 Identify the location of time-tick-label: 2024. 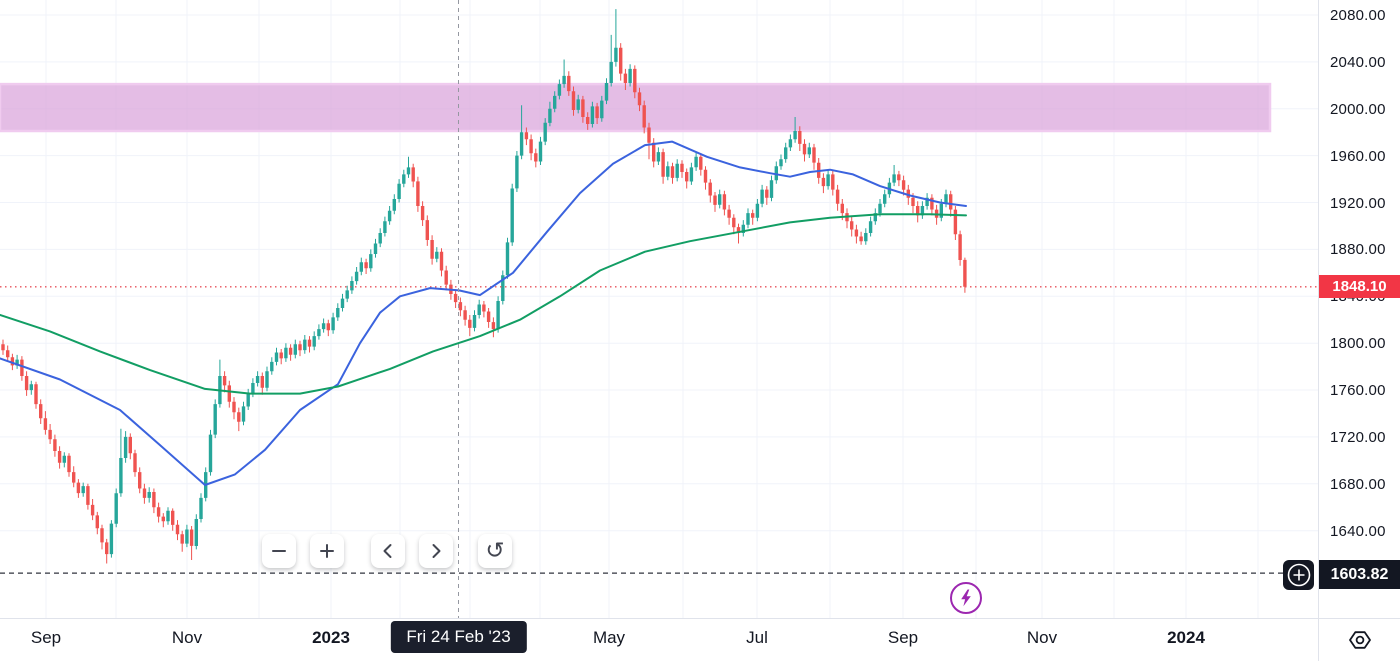
(1186, 637).